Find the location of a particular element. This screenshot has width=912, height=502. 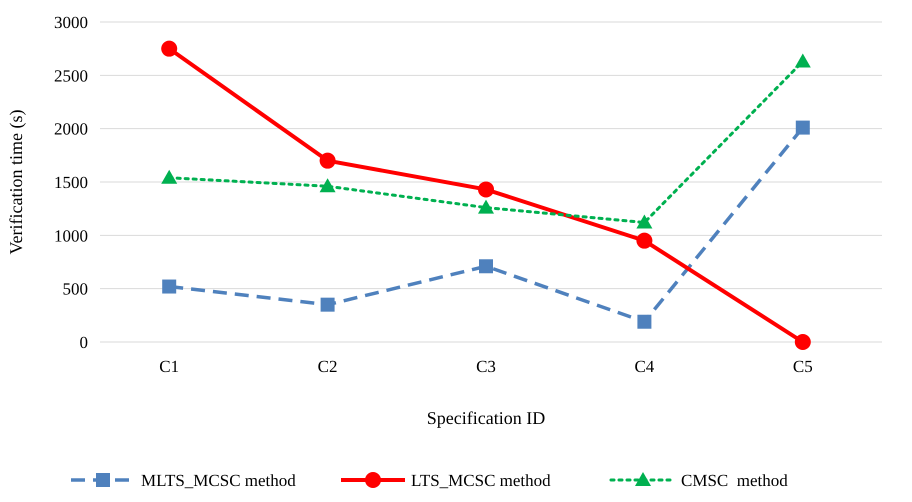

y-tick-label: 0 is located at coordinates (84, 342).